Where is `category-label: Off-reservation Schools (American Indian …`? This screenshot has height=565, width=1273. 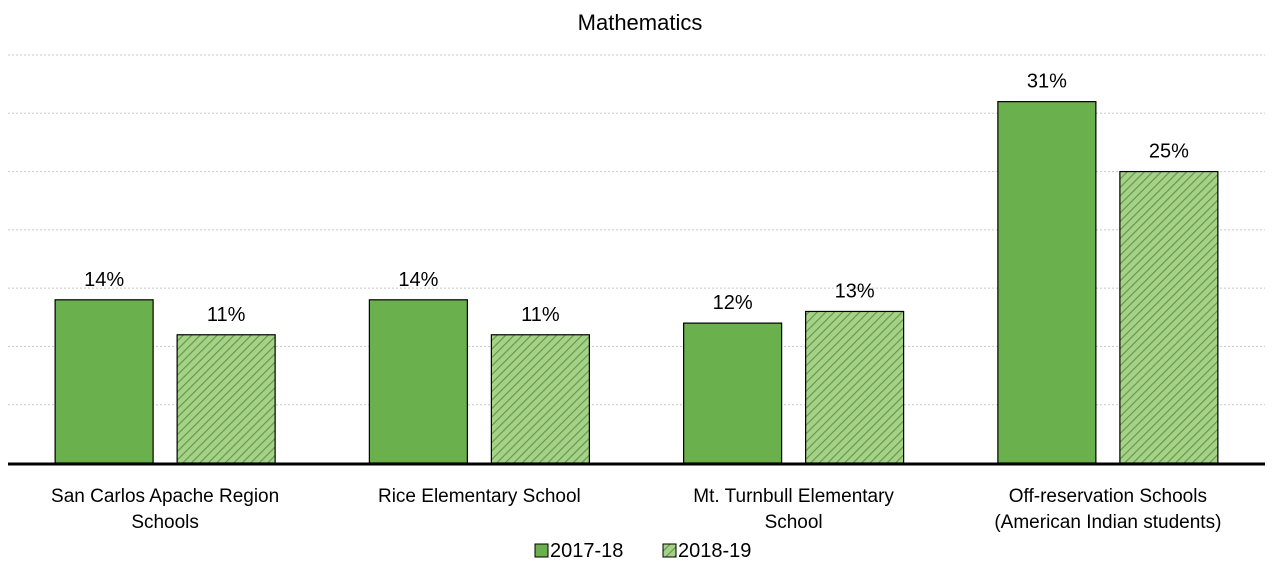 category-label: Off-reservation Schools (American Indian … is located at coordinates (1107, 509).